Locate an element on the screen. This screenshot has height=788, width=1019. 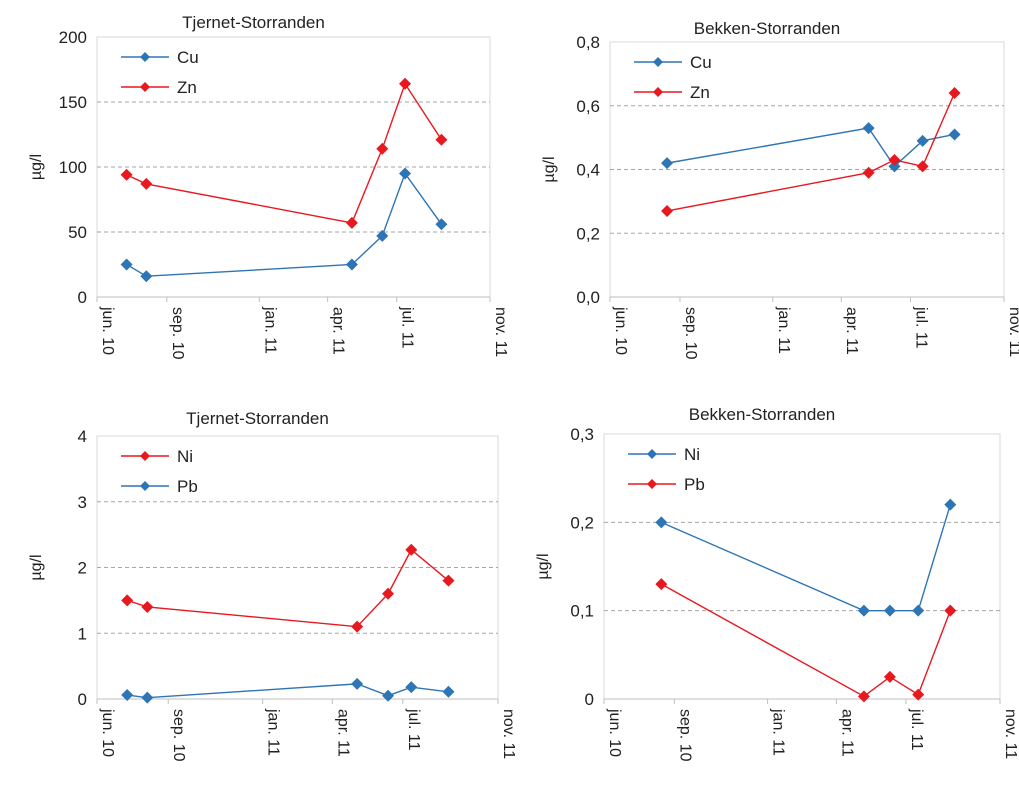
series-line-cu is located at coordinates (810, 147).